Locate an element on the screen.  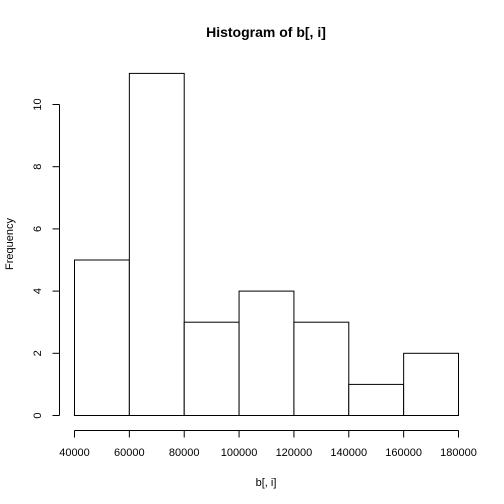
y-tick-label: 4 is located at coordinates (38, 291).